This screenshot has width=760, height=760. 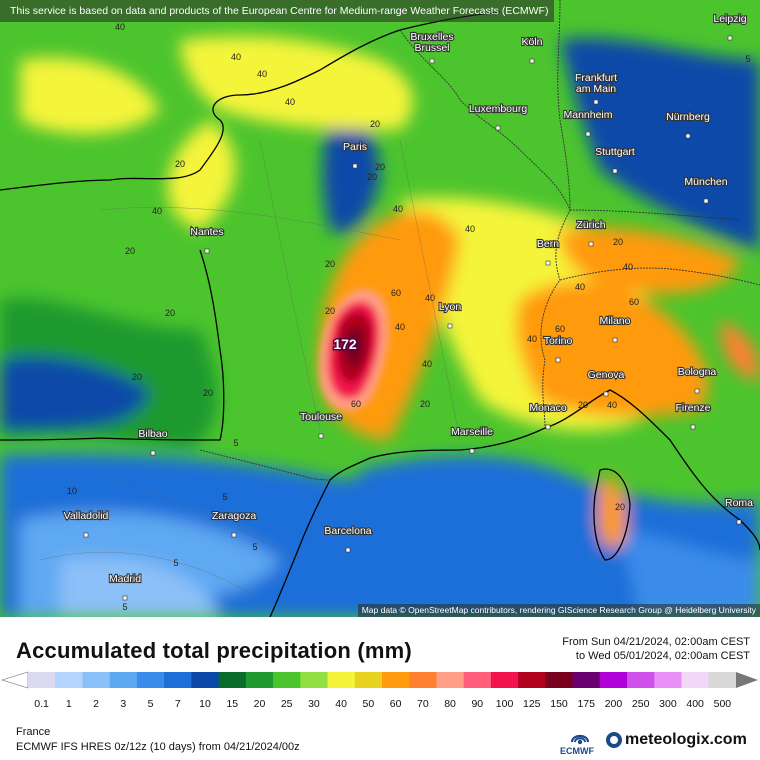 I want to click on period-from: From Sun 04/21/2024, 02:00am CEST, so click(x=656, y=642).